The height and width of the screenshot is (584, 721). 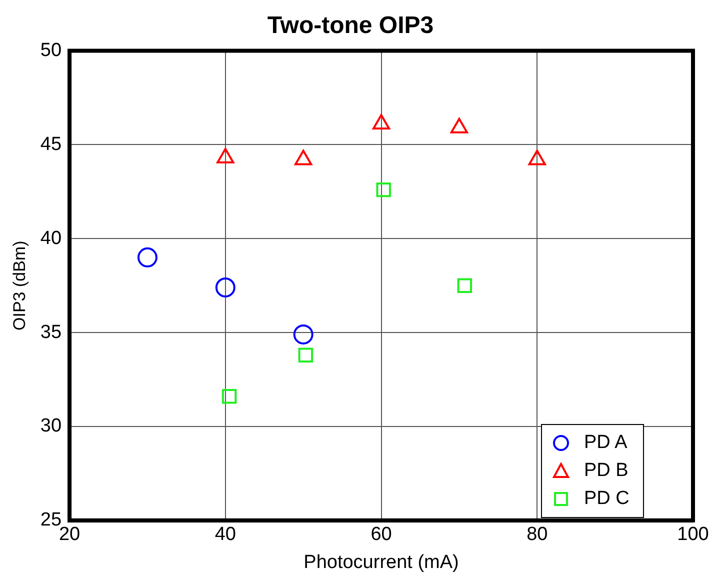 What do you see at coordinates (537, 535) in the screenshot?
I see `x-tick-label: 80` at bounding box center [537, 535].